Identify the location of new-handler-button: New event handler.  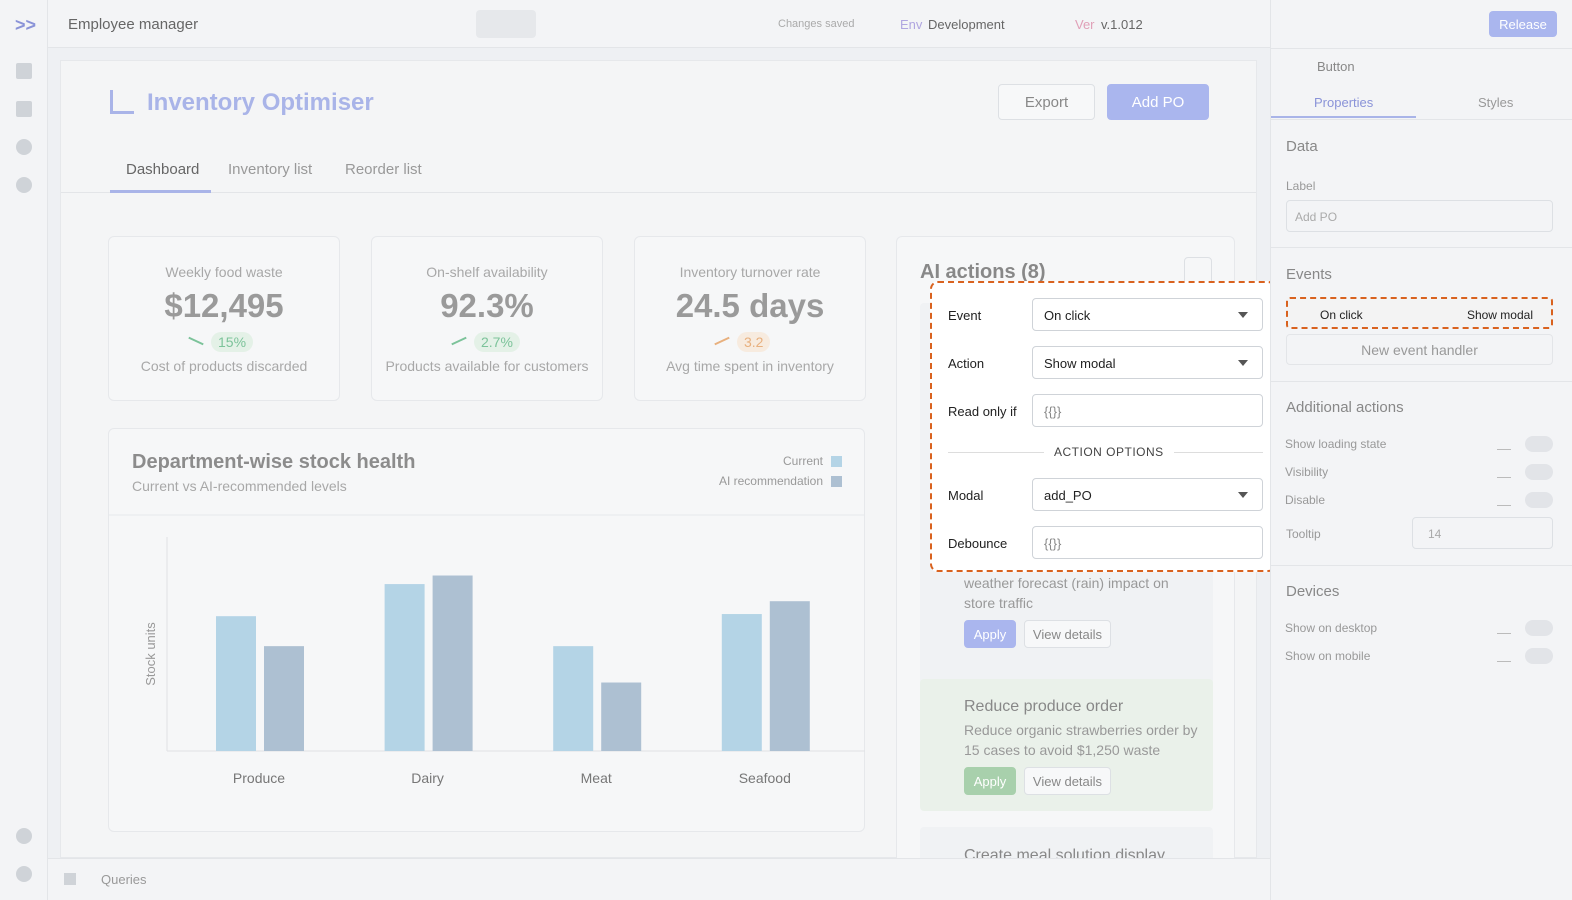
(1419, 349).